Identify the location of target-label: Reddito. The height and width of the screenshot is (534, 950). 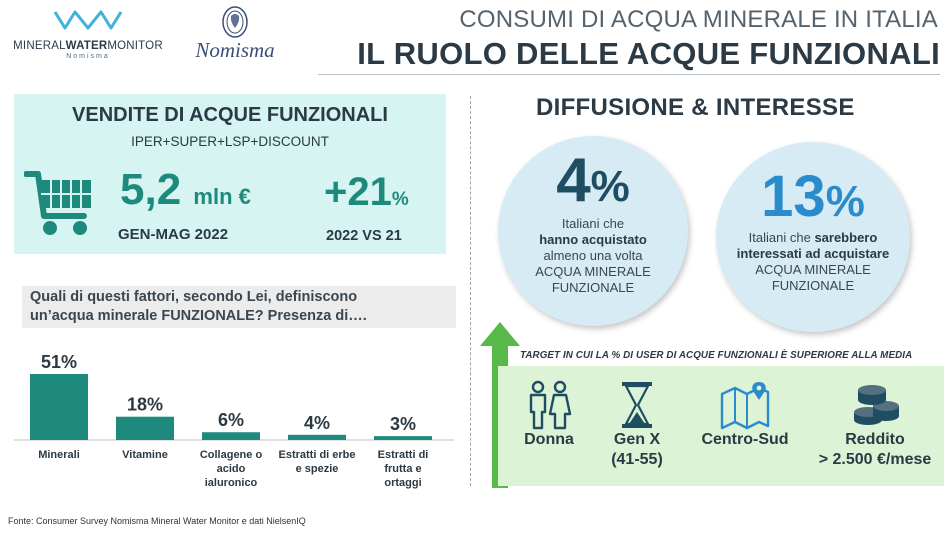
(875, 439).